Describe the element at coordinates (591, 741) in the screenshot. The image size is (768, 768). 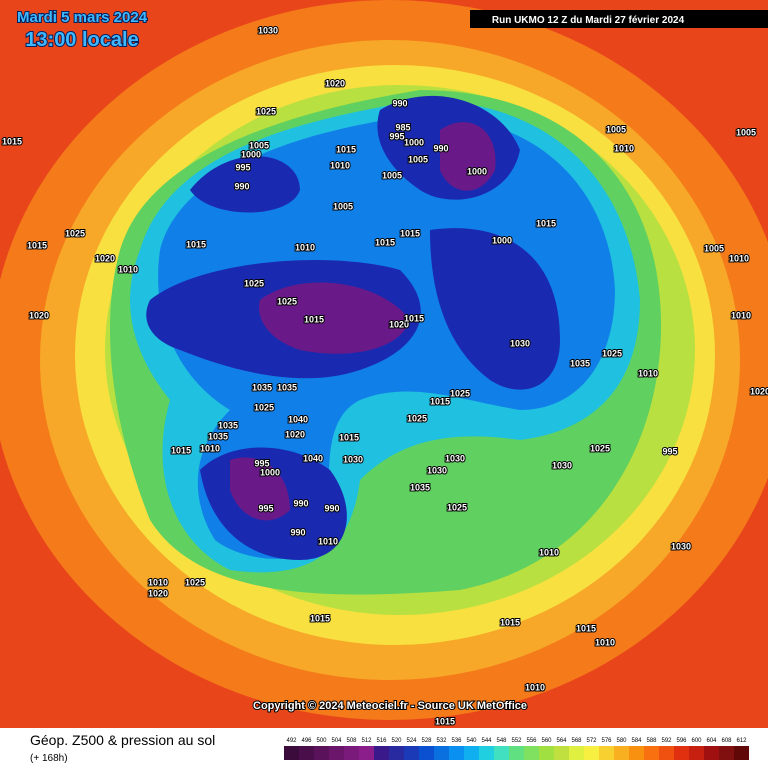
I see `legend-value: 572` at that location.